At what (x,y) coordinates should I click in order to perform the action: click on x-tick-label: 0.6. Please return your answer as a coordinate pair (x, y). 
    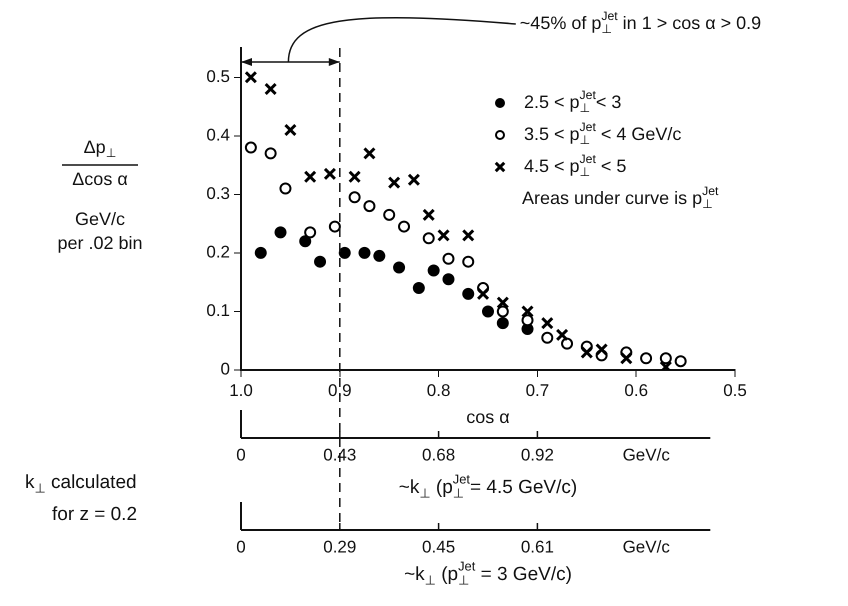
    Looking at the image, I should click on (636, 390).